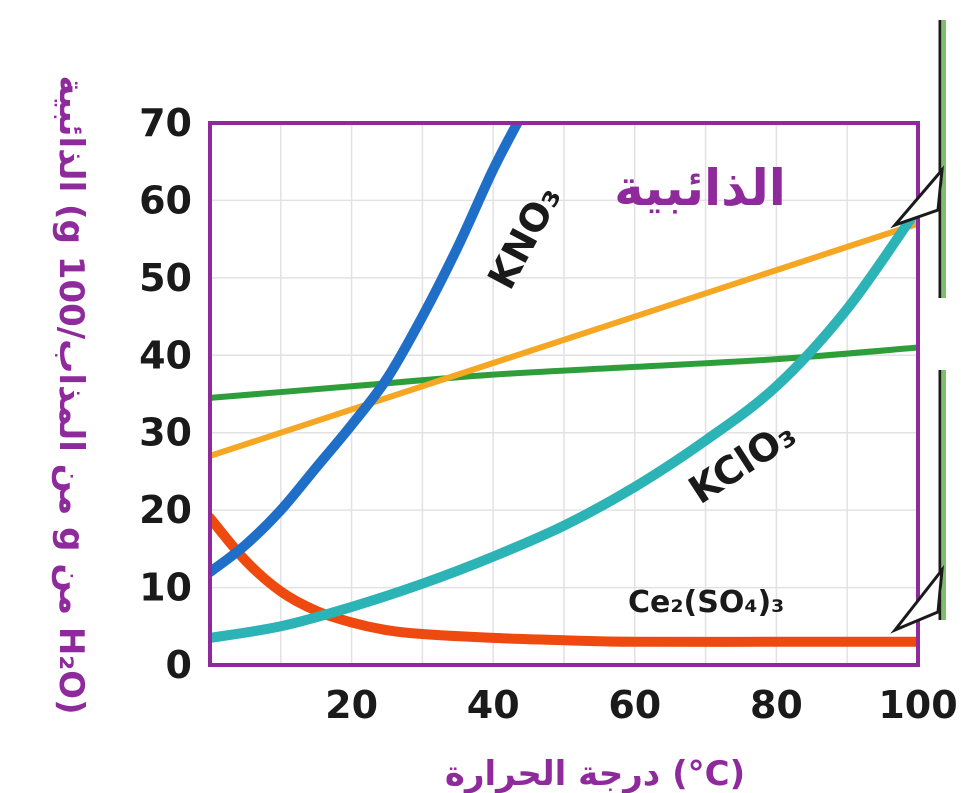 Image resolution: width=966 pixels, height=793 pixels. I want to click on series-label-kclo3: KClO₃, so click(742, 462).